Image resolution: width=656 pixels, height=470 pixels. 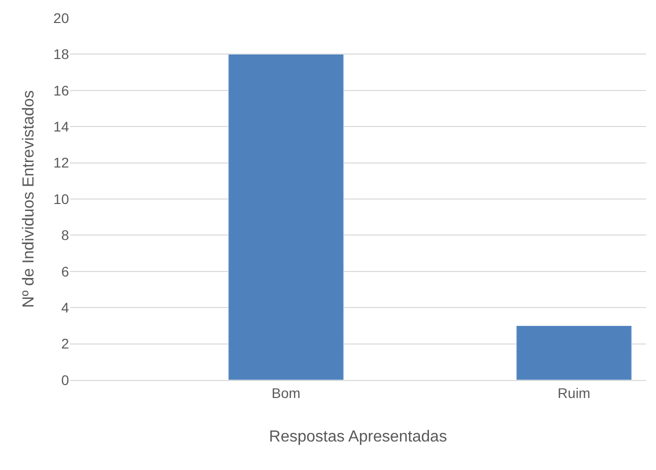 What do you see at coordinates (61, 198) in the screenshot?
I see `y-tick-label: 10` at bounding box center [61, 198].